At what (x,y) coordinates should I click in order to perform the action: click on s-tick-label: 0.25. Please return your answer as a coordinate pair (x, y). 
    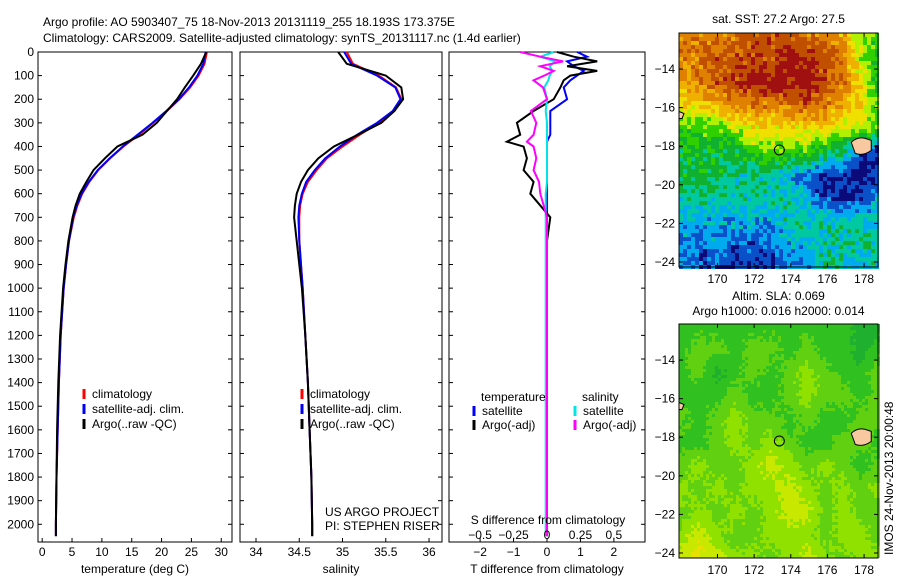
    Looking at the image, I should click on (581, 535).